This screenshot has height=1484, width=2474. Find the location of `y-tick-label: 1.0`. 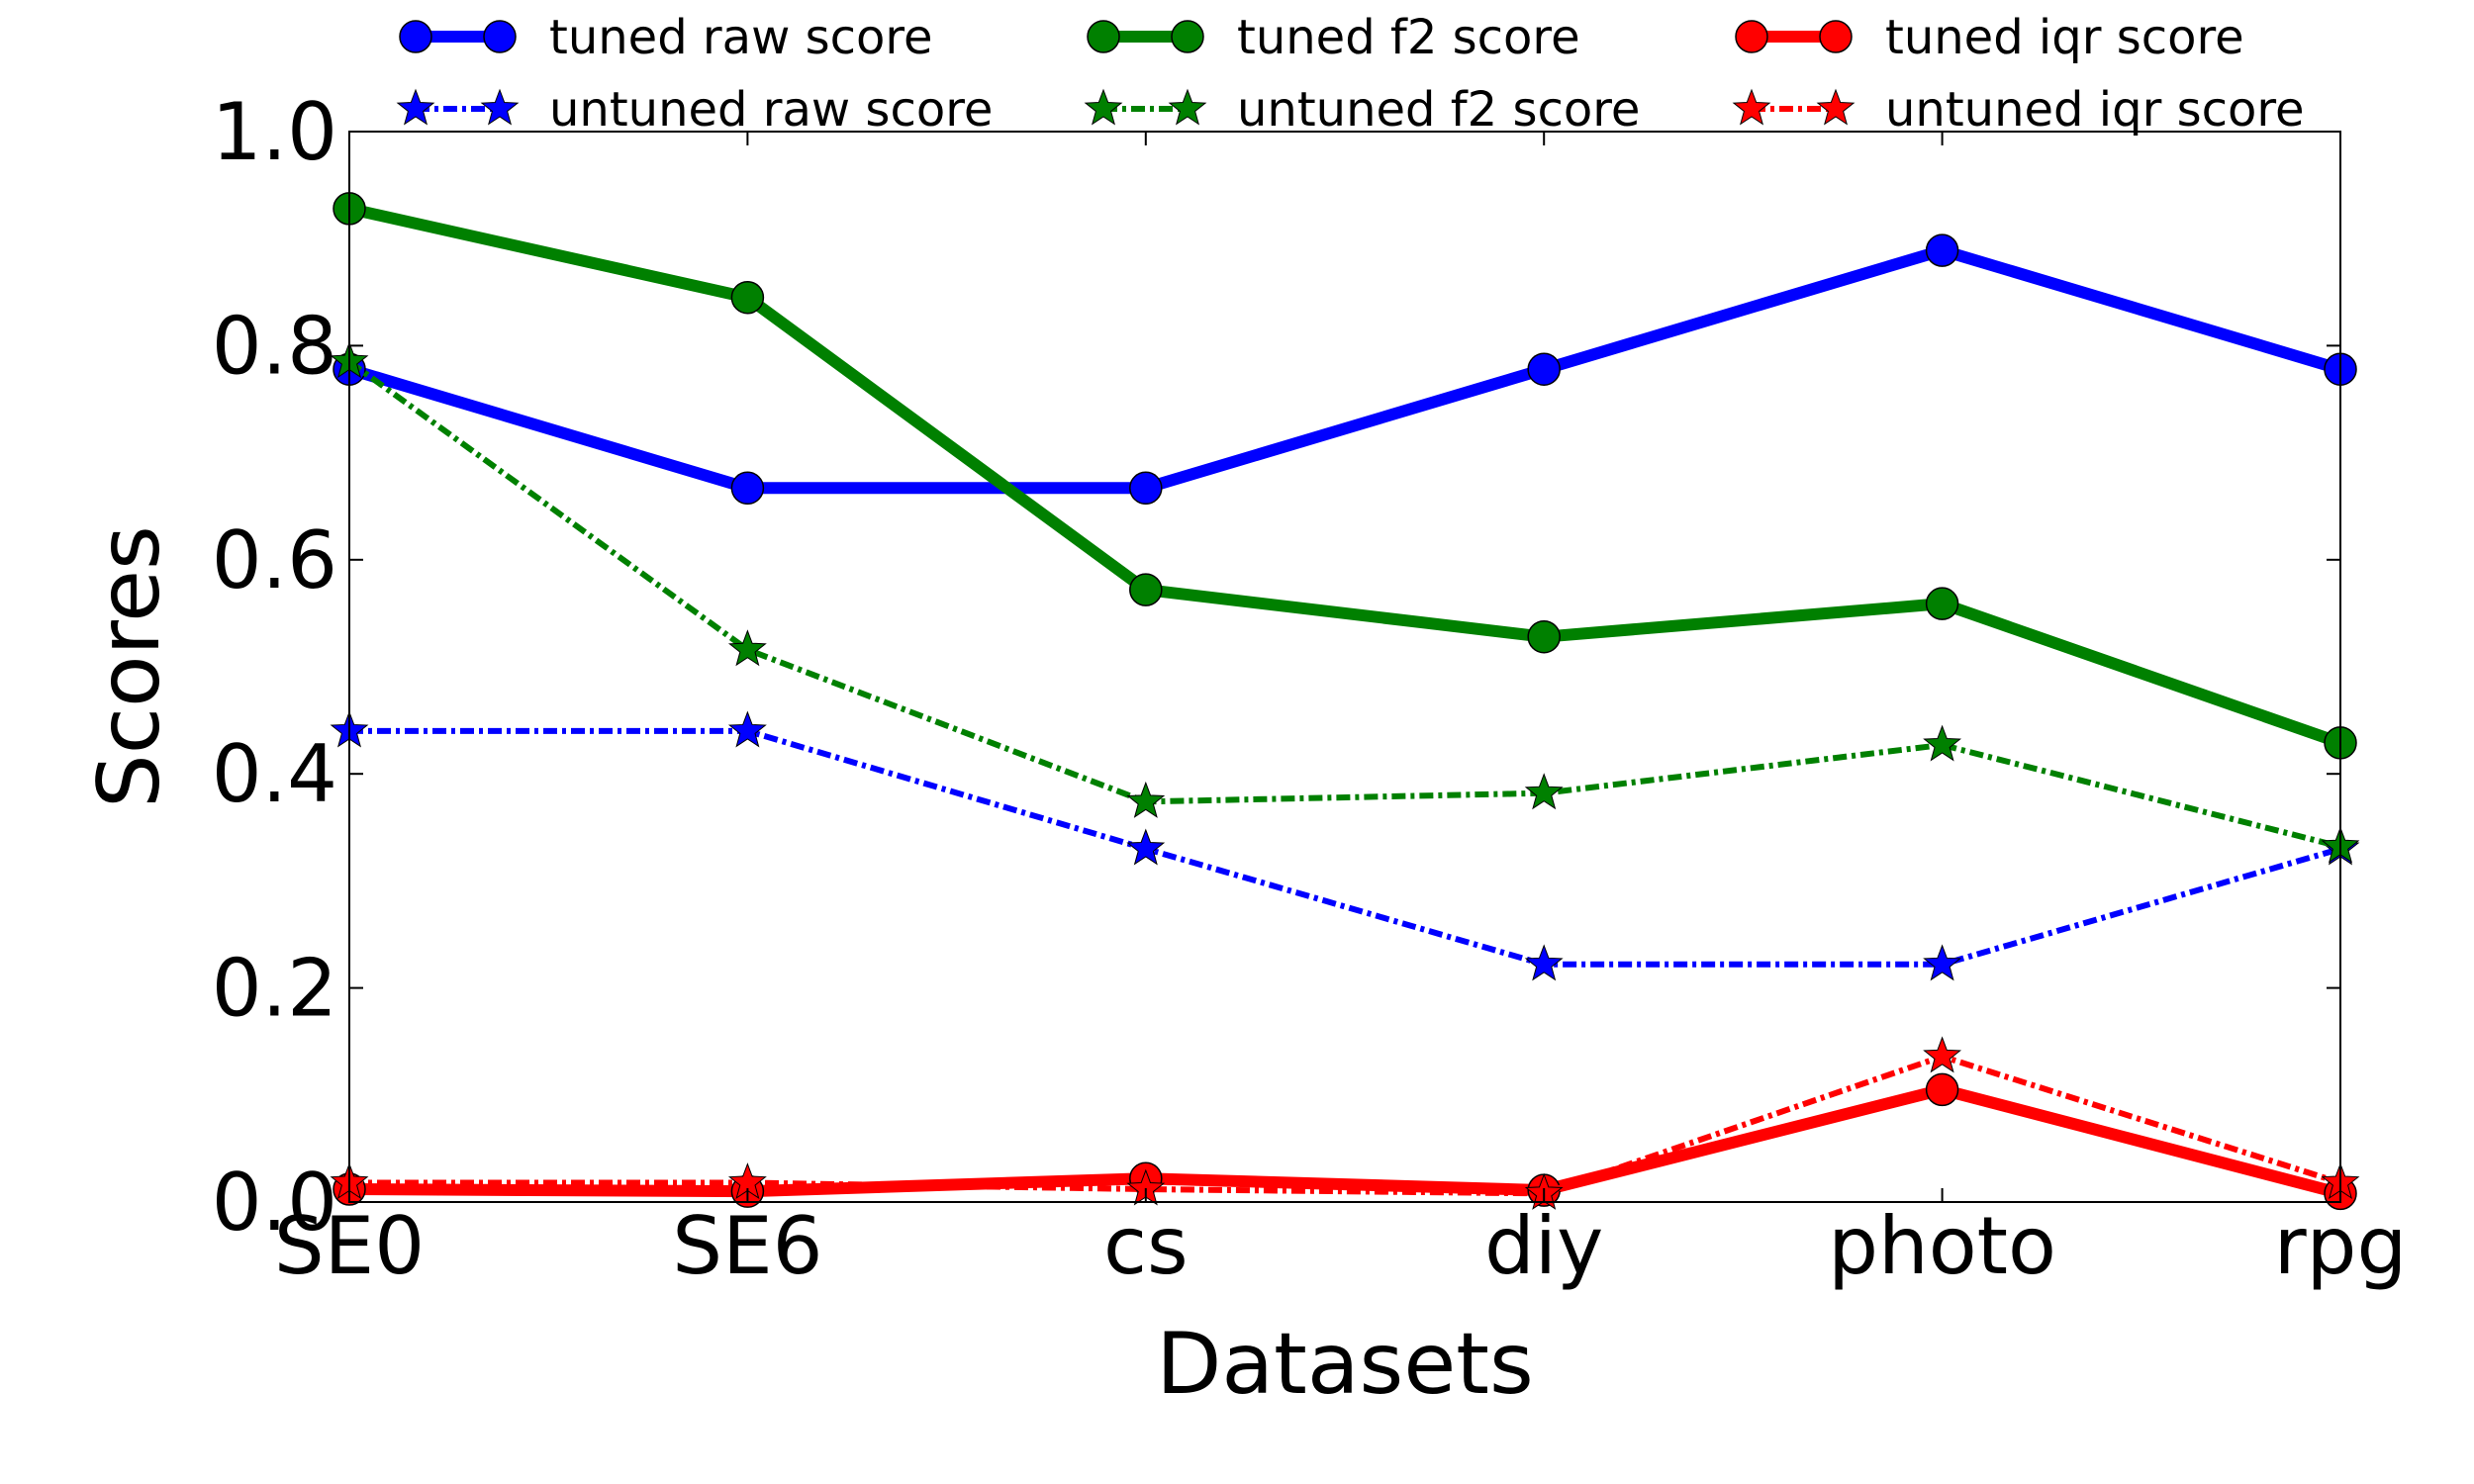

y-tick-label: 1.0 is located at coordinates (274, 132).